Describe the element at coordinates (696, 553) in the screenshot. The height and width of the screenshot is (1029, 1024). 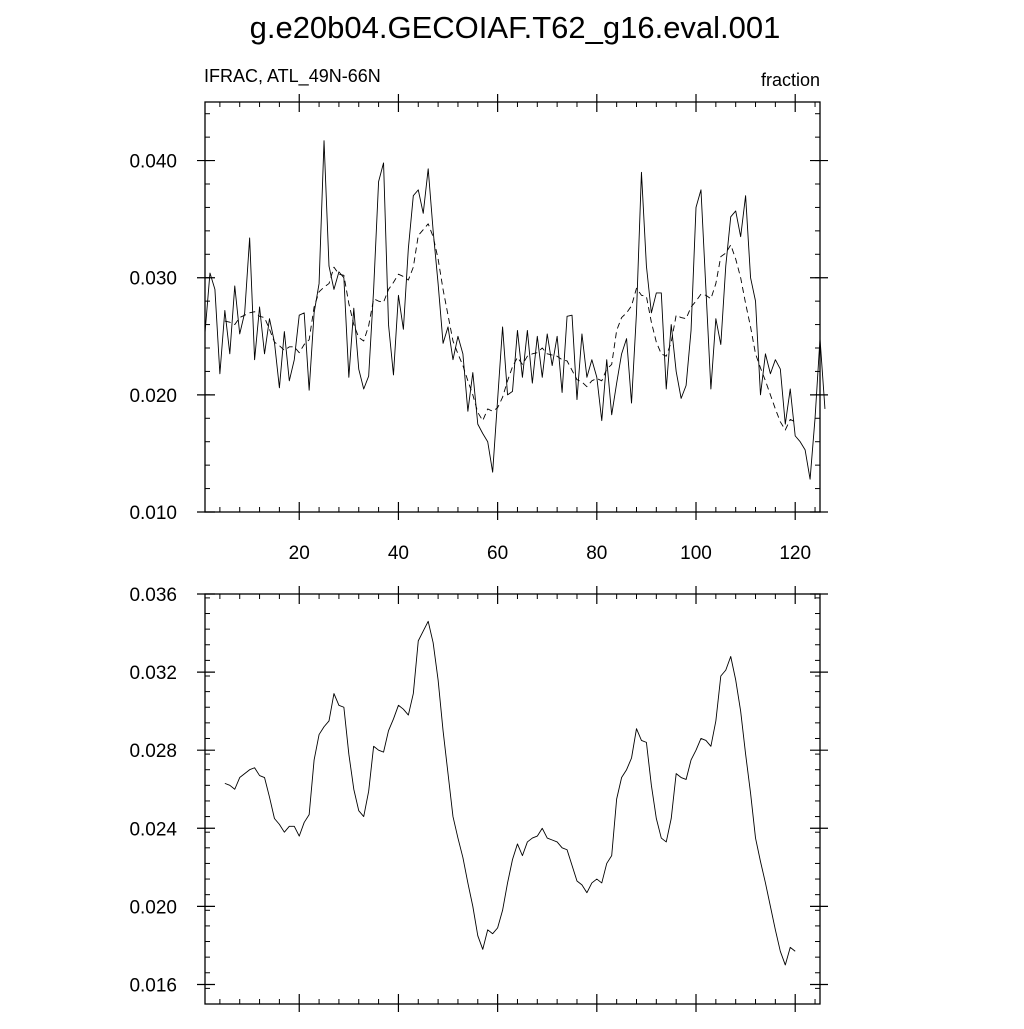
I see `x-tick-label: 100` at that location.